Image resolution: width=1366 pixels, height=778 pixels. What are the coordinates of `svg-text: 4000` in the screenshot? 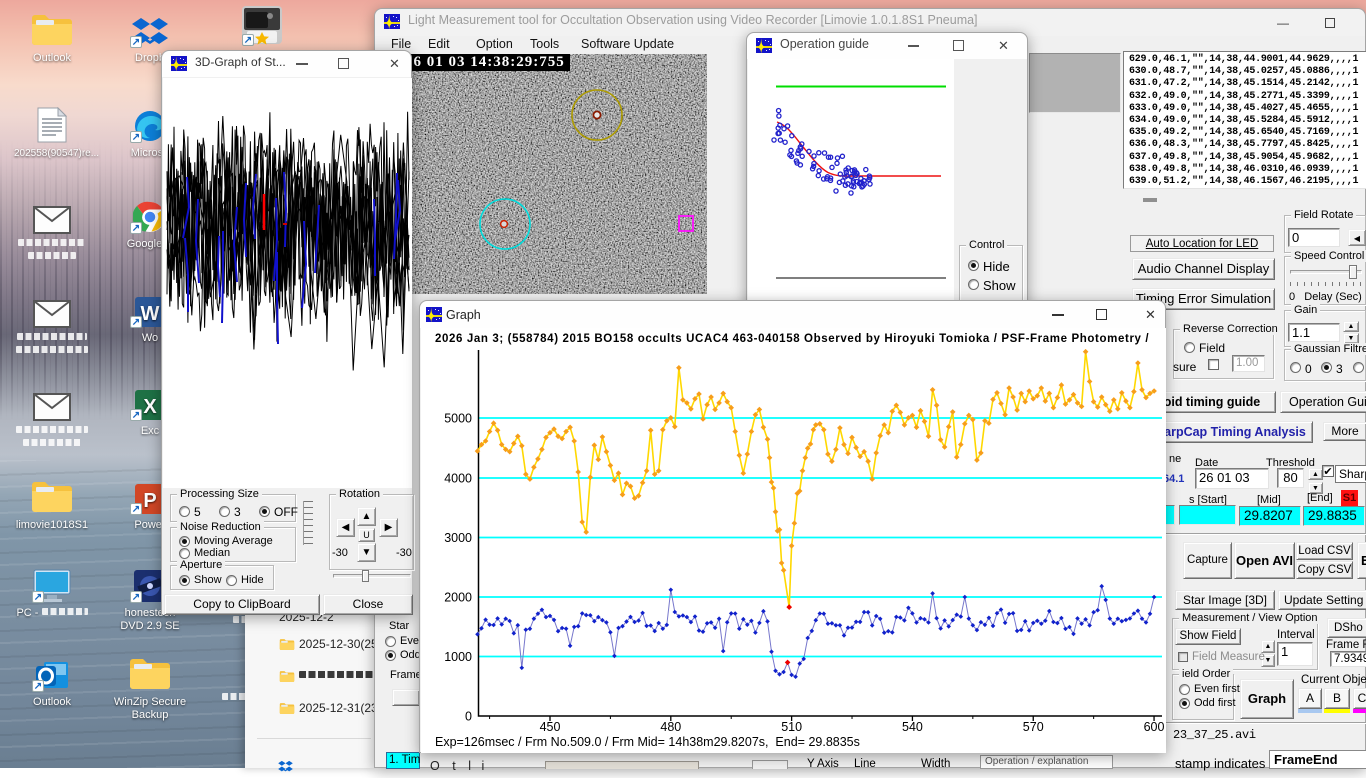 It's located at (458, 479).